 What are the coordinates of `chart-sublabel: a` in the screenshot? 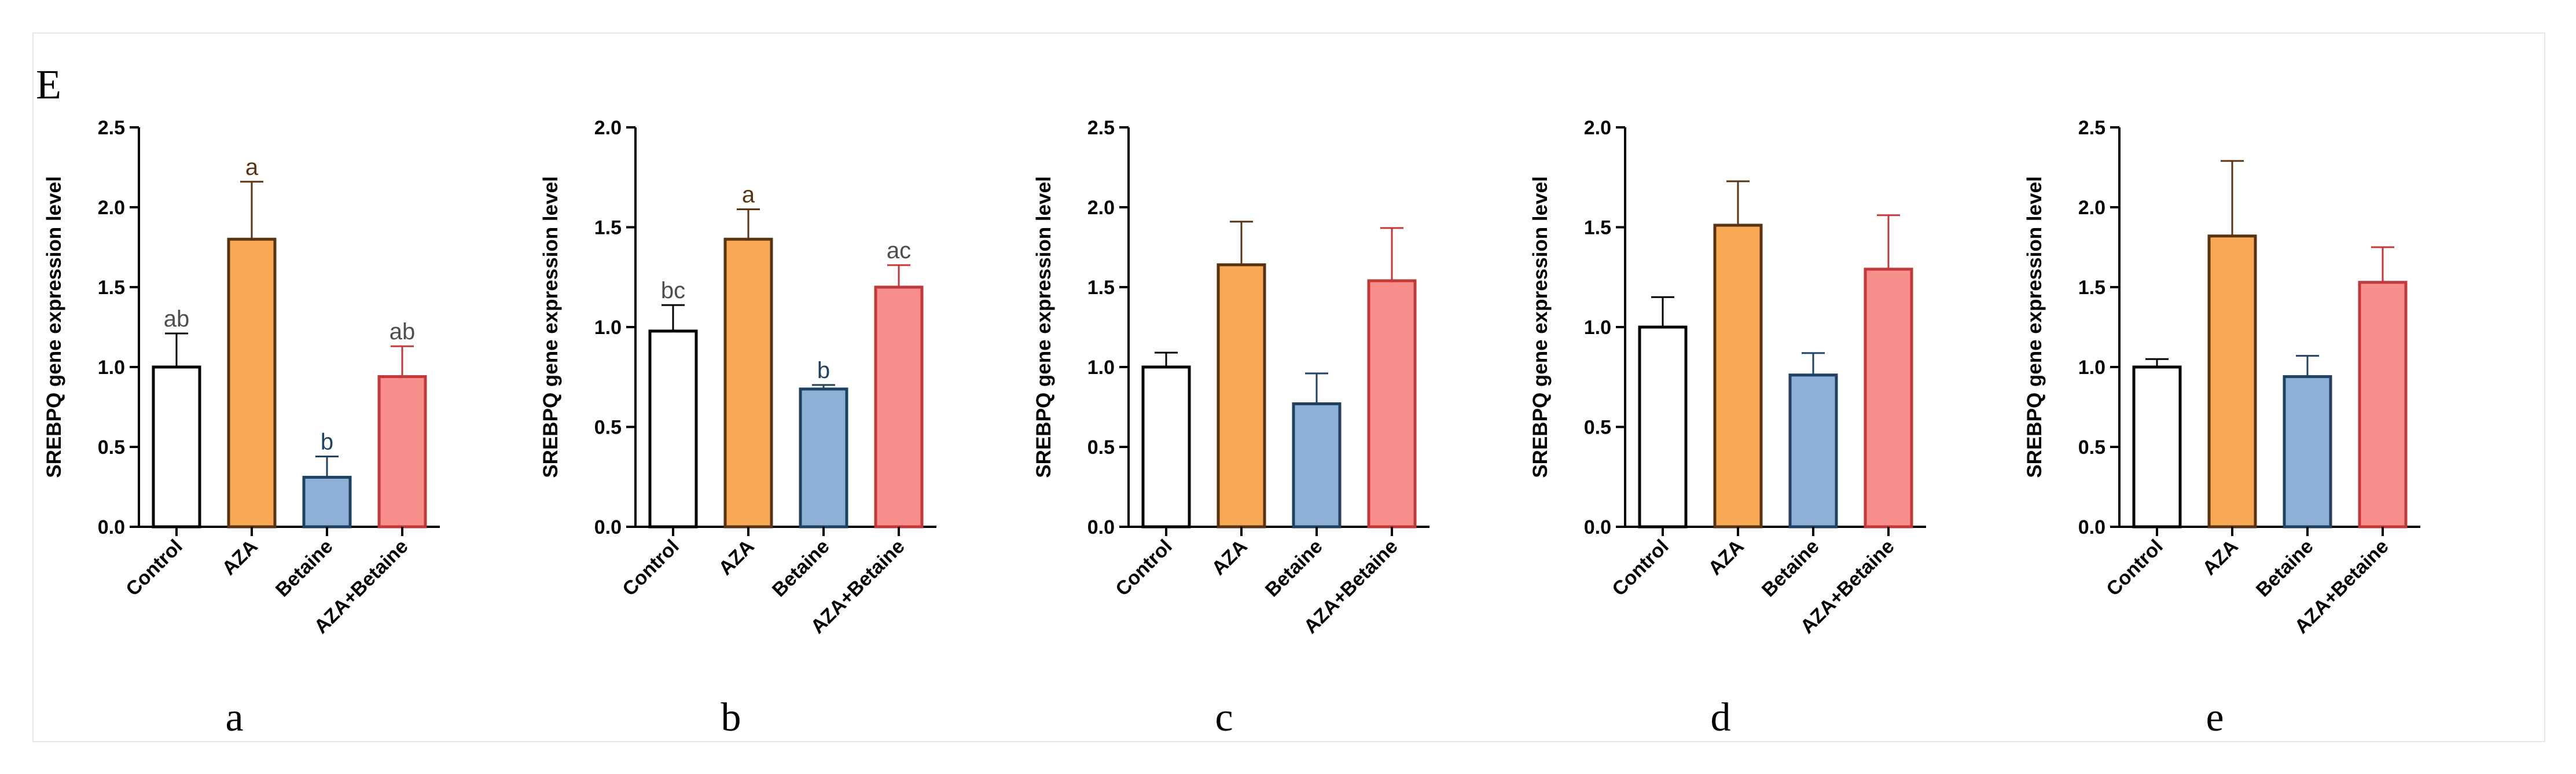 It's located at (234, 717).